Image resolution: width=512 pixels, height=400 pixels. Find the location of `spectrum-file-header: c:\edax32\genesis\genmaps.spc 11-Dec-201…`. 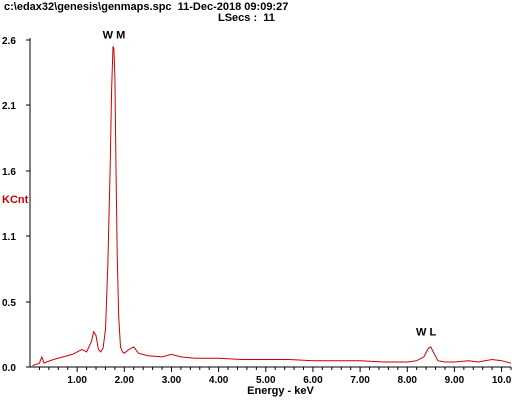

spectrum-file-header: c:\edax32\genesis\genmaps.spc 11-Dec-201… is located at coordinates (146, 7).